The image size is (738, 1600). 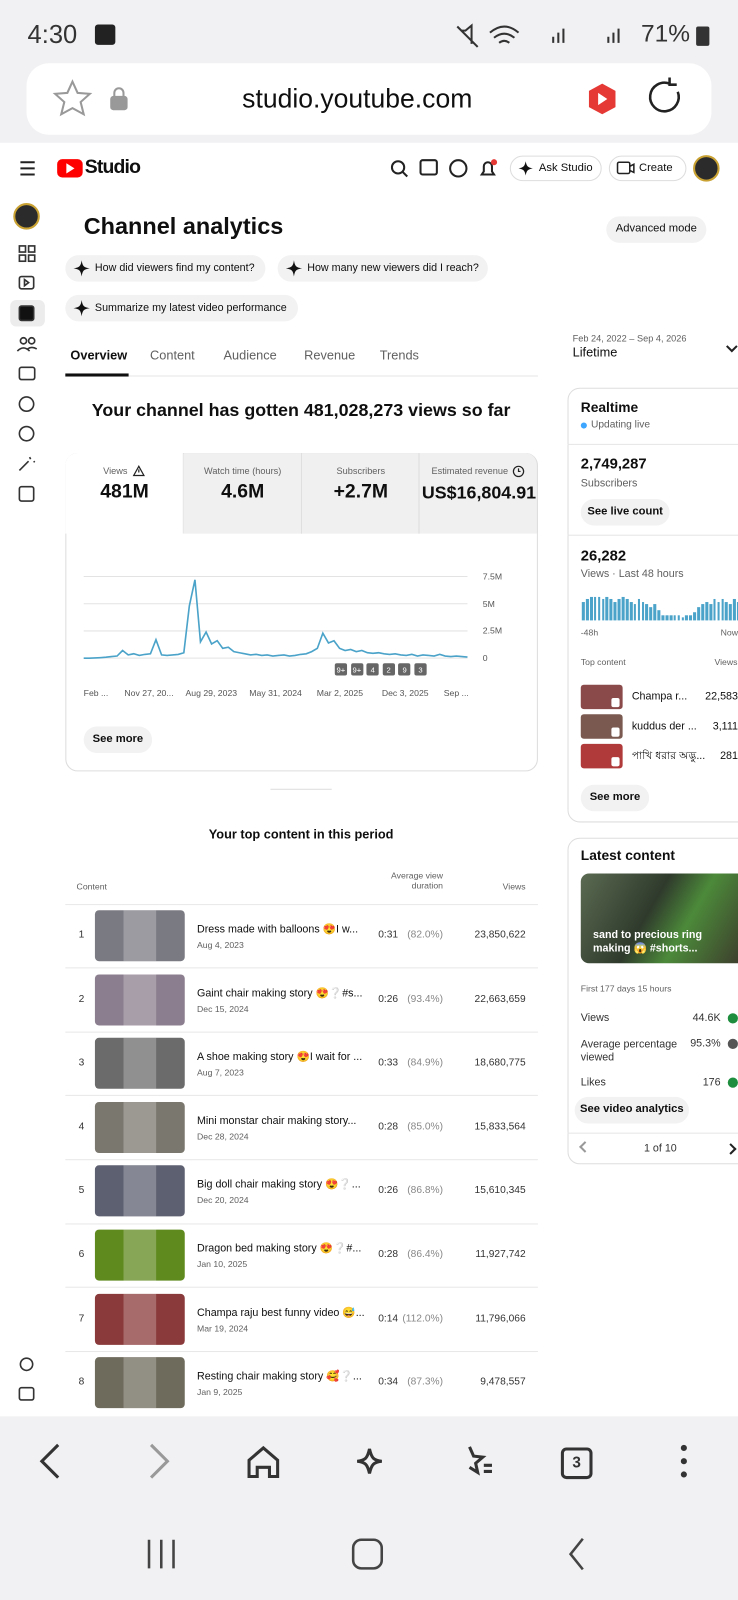 I want to click on stat-label: Views, so click(x=595, y=1018).